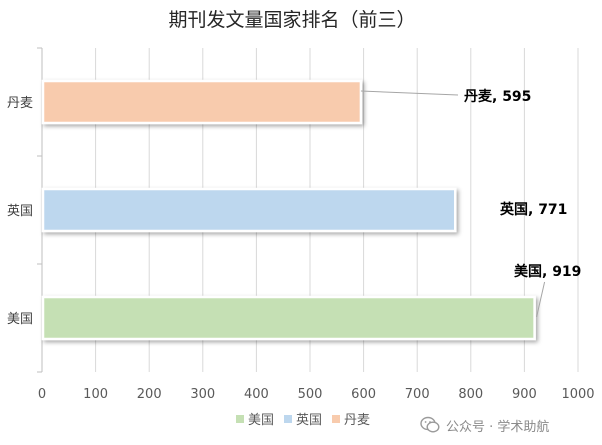 Image resolution: width=602 pixels, height=445 pixels. What do you see at coordinates (261, 420) in the screenshot?
I see `legend-label: 美国` at bounding box center [261, 420].